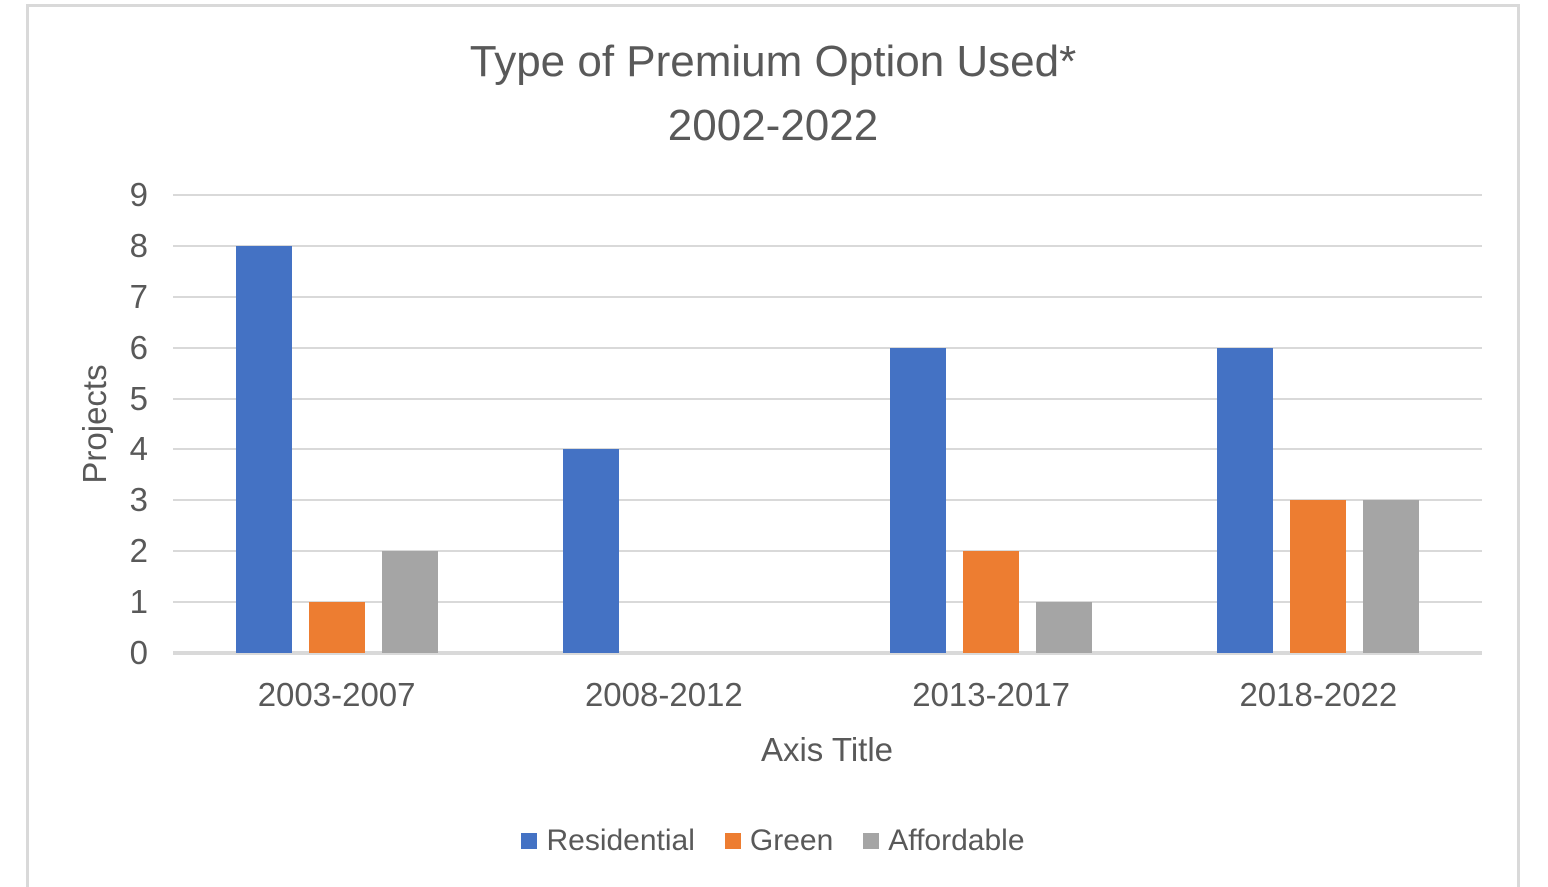  What do you see at coordinates (773, 125) in the screenshot?
I see `chart-title-line-2: 2002-2022` at bounding box center [773, 125].